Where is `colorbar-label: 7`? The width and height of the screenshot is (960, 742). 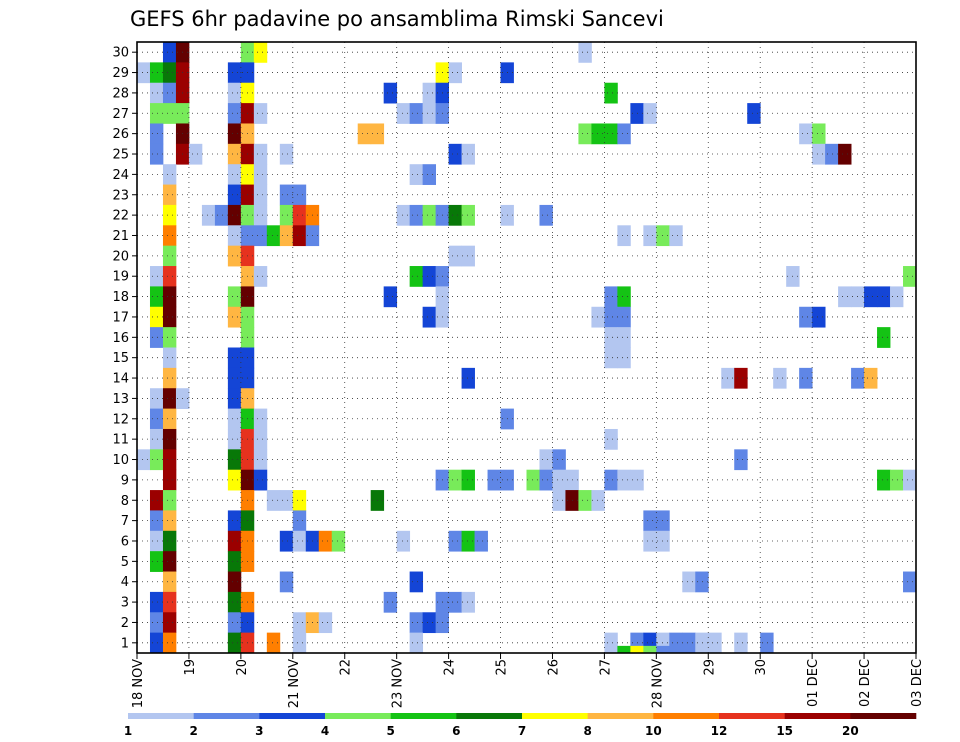 colorbar-label: 7 is located at coordinates (522, 731).